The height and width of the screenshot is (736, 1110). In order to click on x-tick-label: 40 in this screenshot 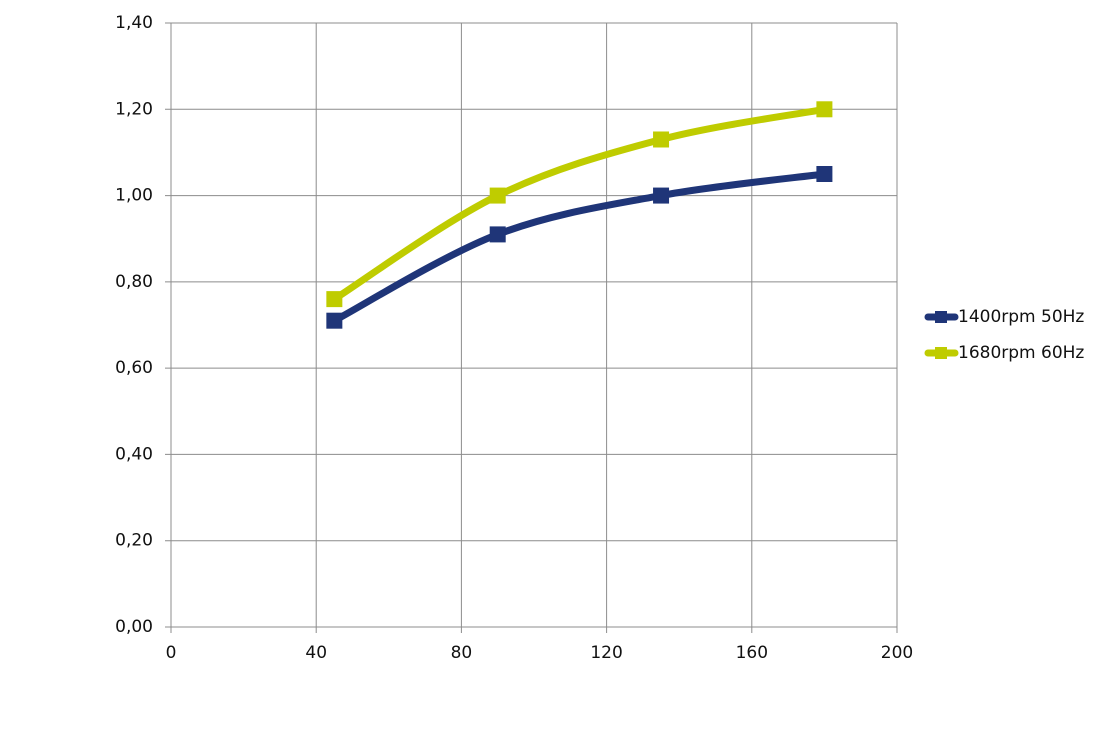, I will do `click(316, 653)`.